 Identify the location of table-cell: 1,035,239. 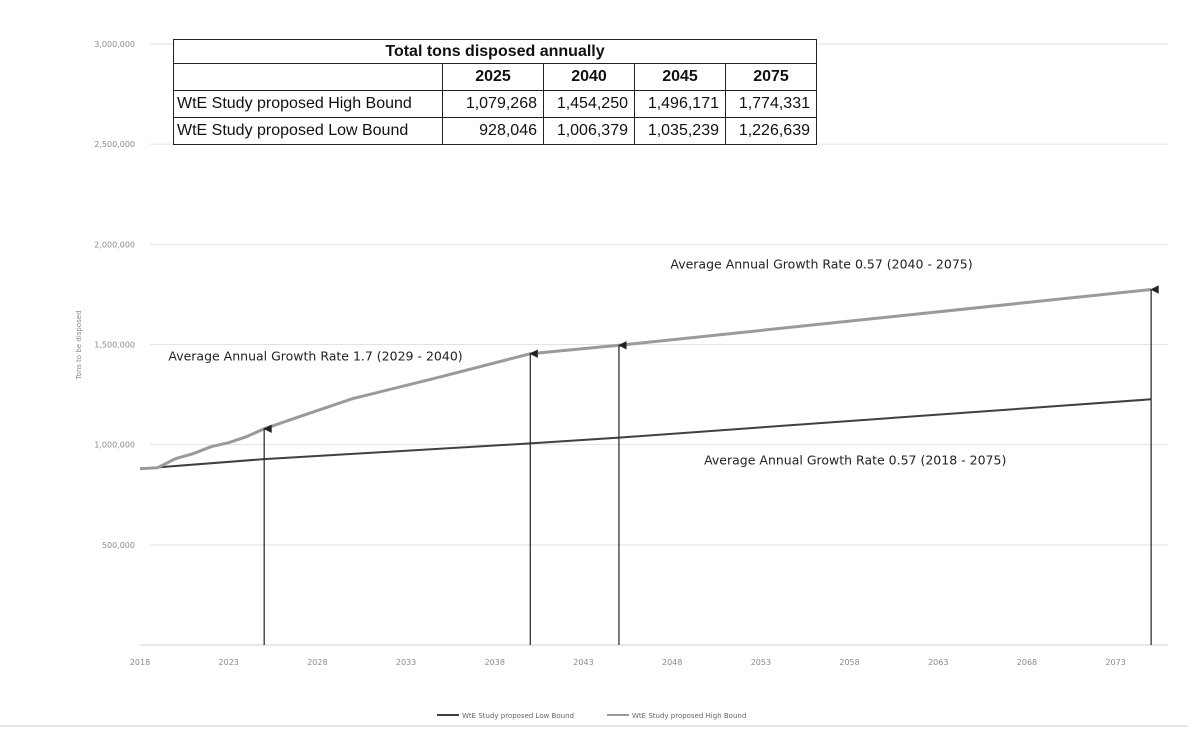
(680, 131).